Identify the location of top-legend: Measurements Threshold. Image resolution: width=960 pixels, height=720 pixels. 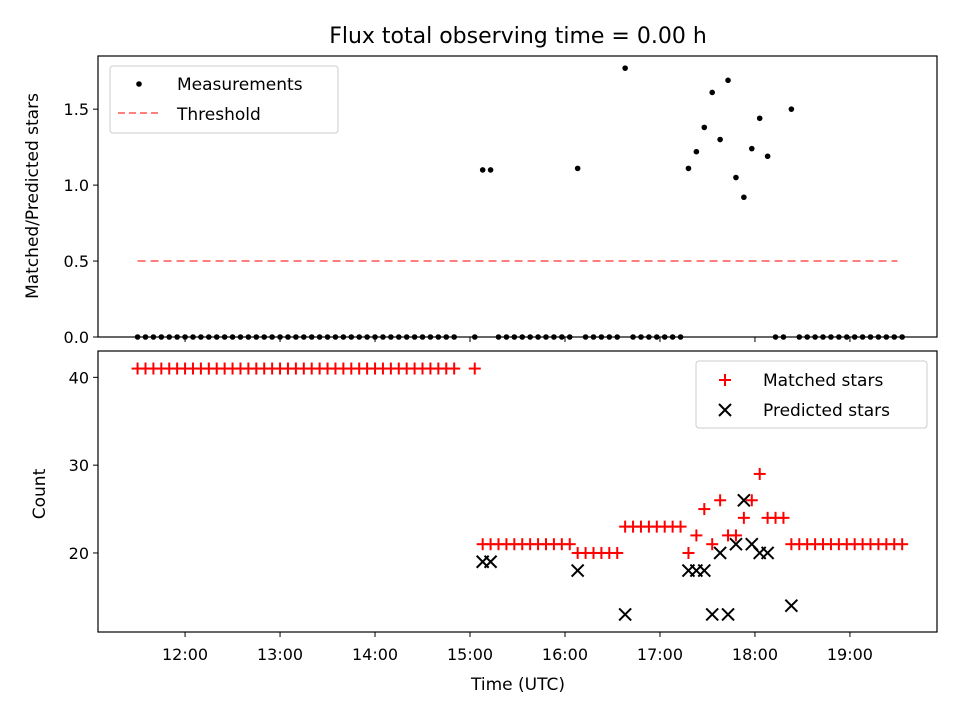
(224, 99).